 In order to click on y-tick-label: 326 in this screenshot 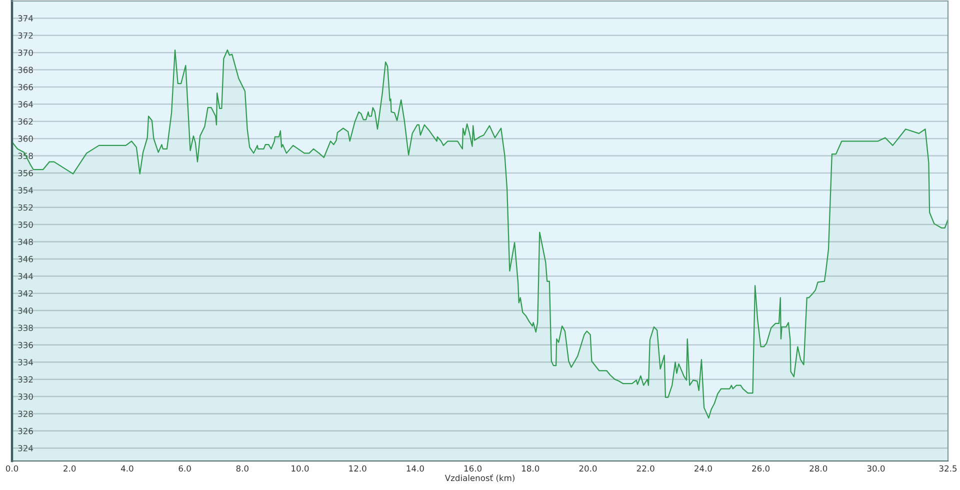, I will do `click(25, 431)`.